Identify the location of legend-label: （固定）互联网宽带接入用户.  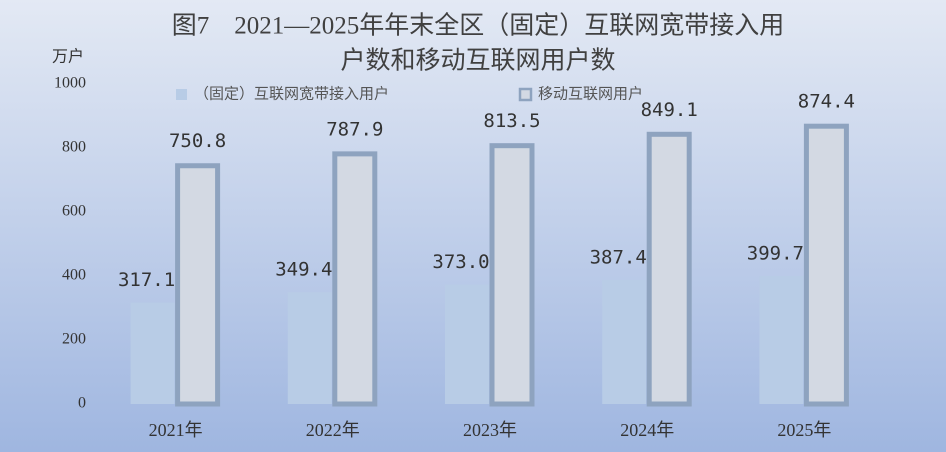
(291, 93).